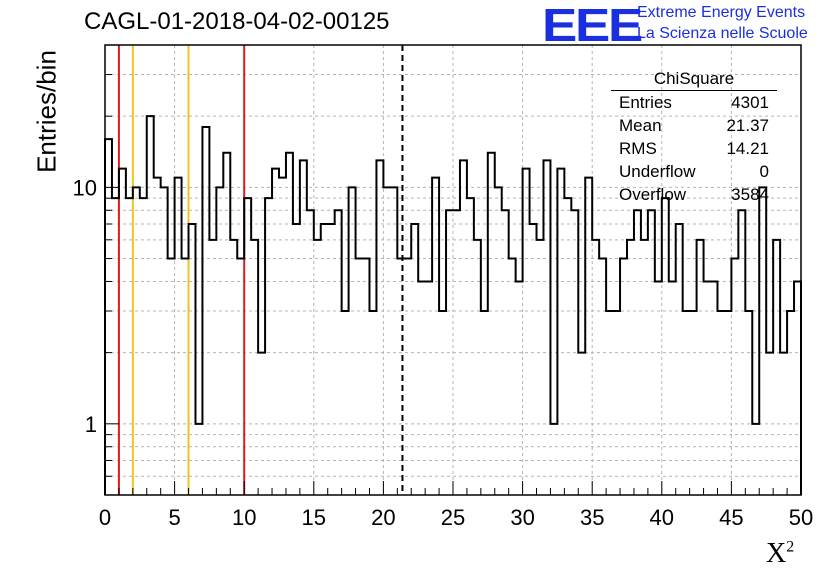 Image resolution: width=836 pixels, height=572 pixels. I want to click on x-tick-label: 25, so click(453, 517).